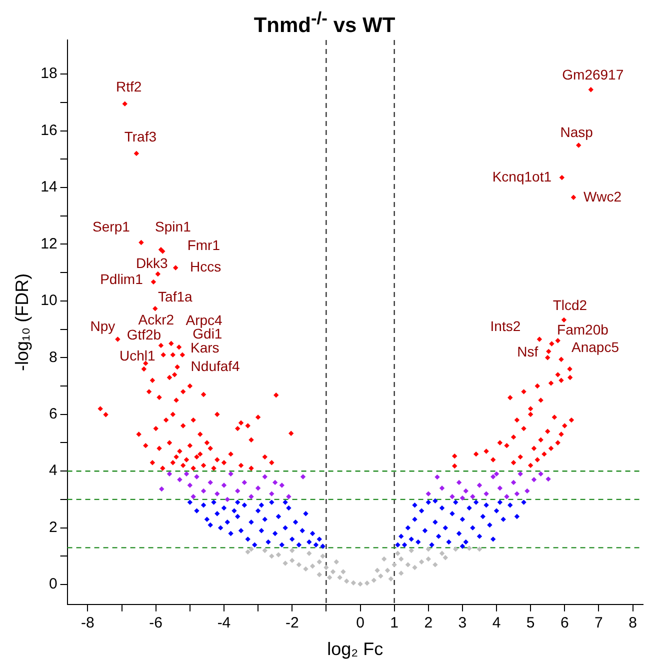 This screenshot has width=649, height=669. I want to click on x-tick-label: 2, so click(428, 623).